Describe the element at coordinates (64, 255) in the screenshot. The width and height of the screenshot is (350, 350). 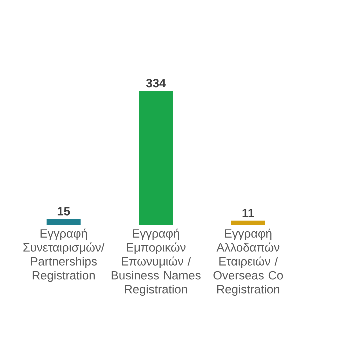
I see `x-tick-label: Εγγραφή Συνεταιρισμών/ Partnerships Registration` at that location.